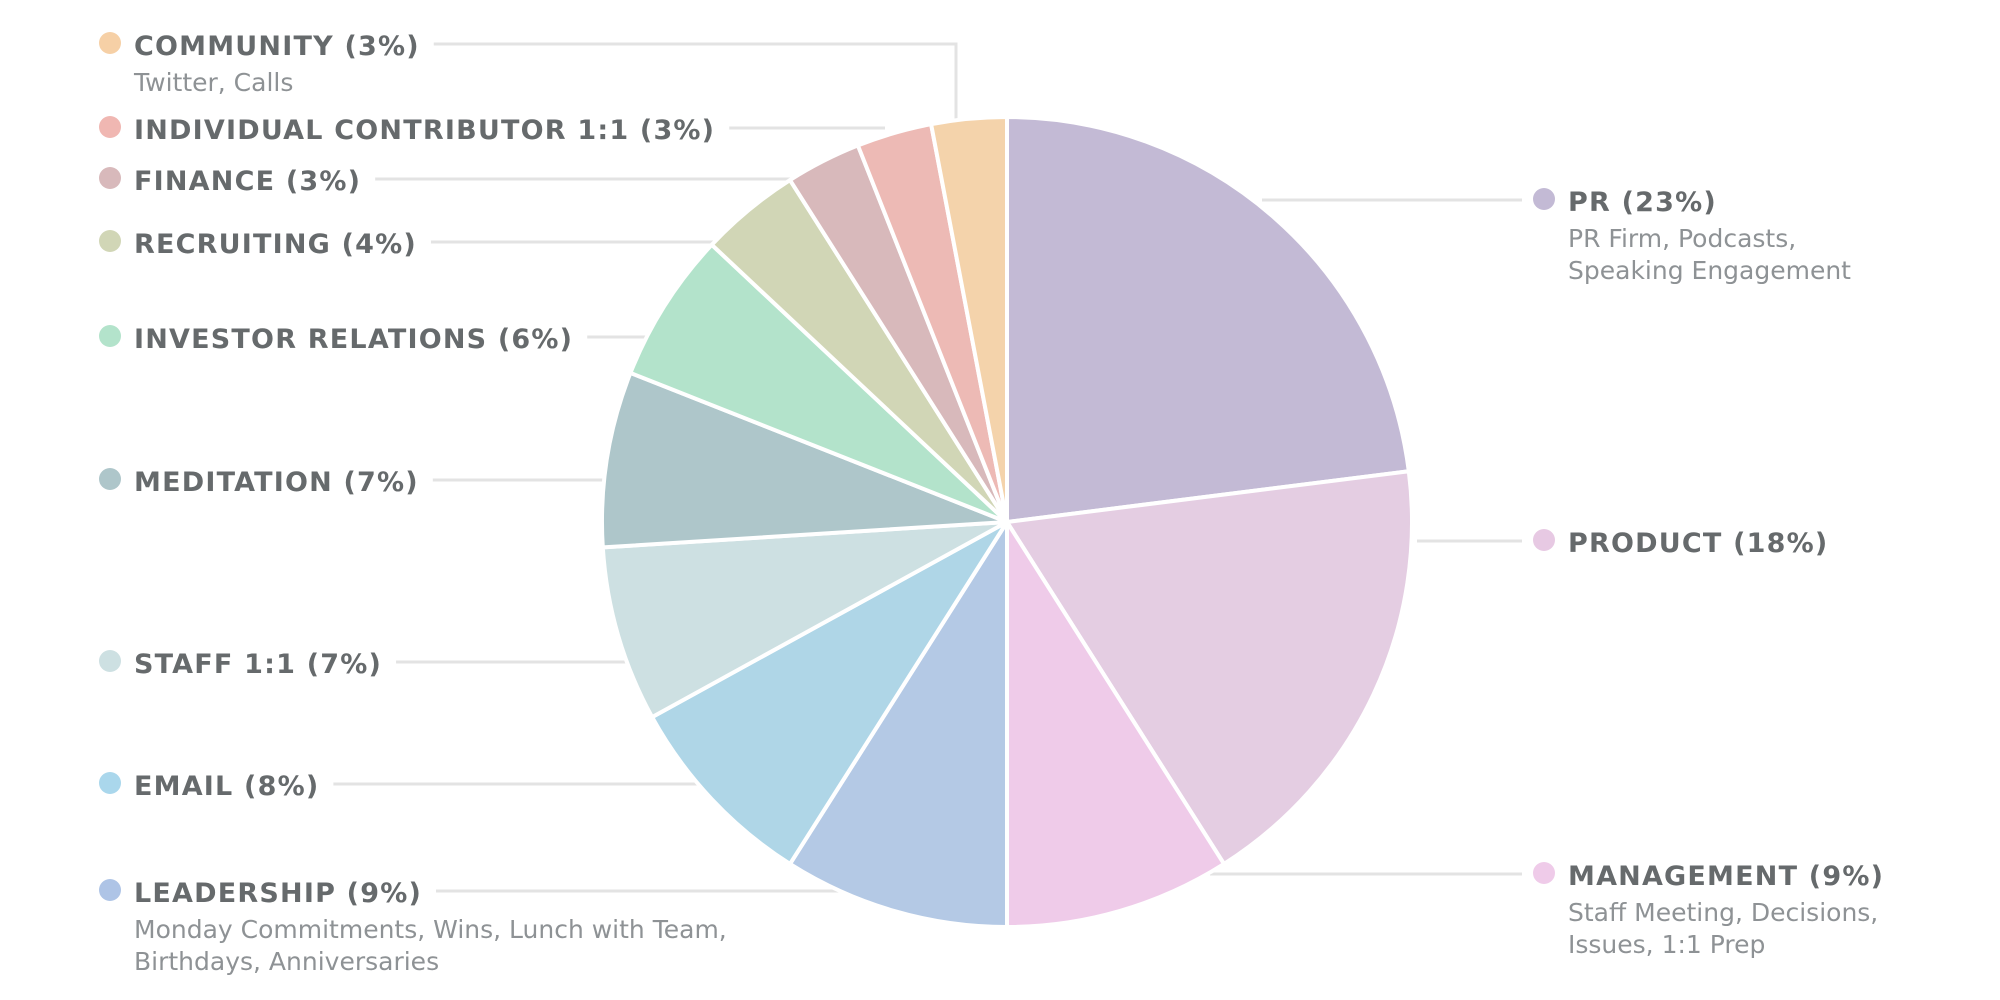  Describe the element at coordinates (1544, 873) in the screenshot. I see `legend-dot-management` at that location.